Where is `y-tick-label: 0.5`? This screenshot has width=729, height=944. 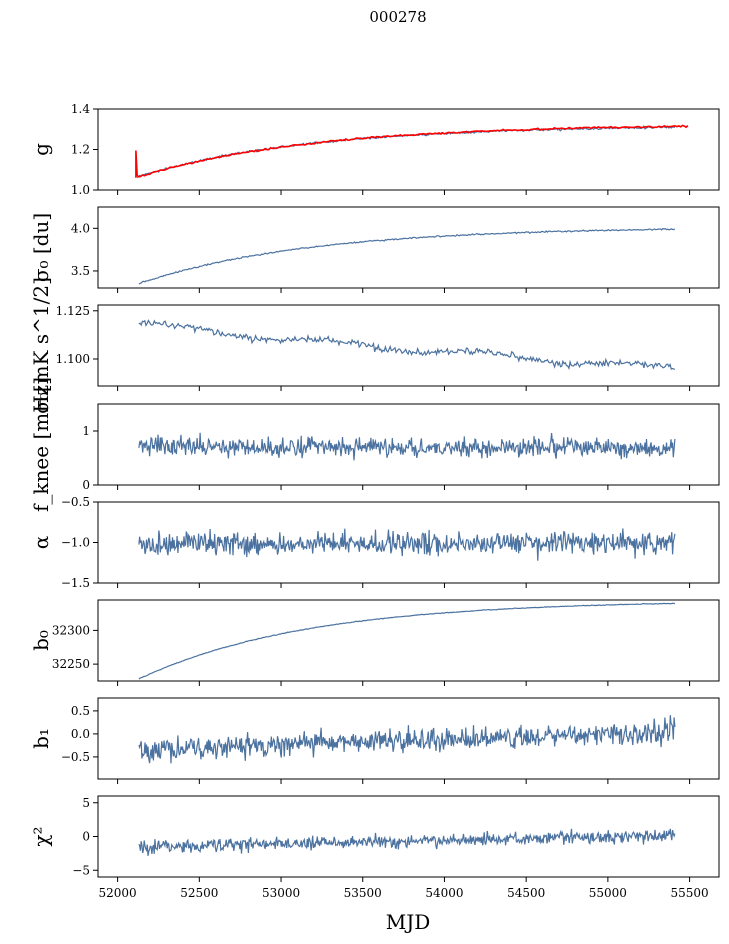 y-tick-label: 0.5 is located at coordinates (80, 711).